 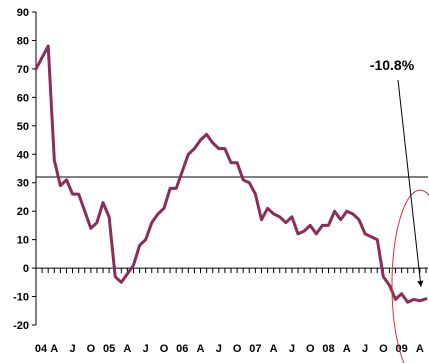 I want to click on y-tick-label: 90, so click(x=23, y=13).